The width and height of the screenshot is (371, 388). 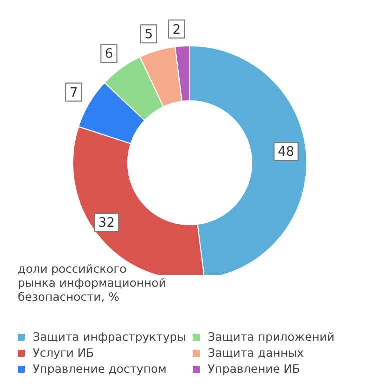 I want to click on legend-label: Услуги ИБ, so click(x=63, y=353).